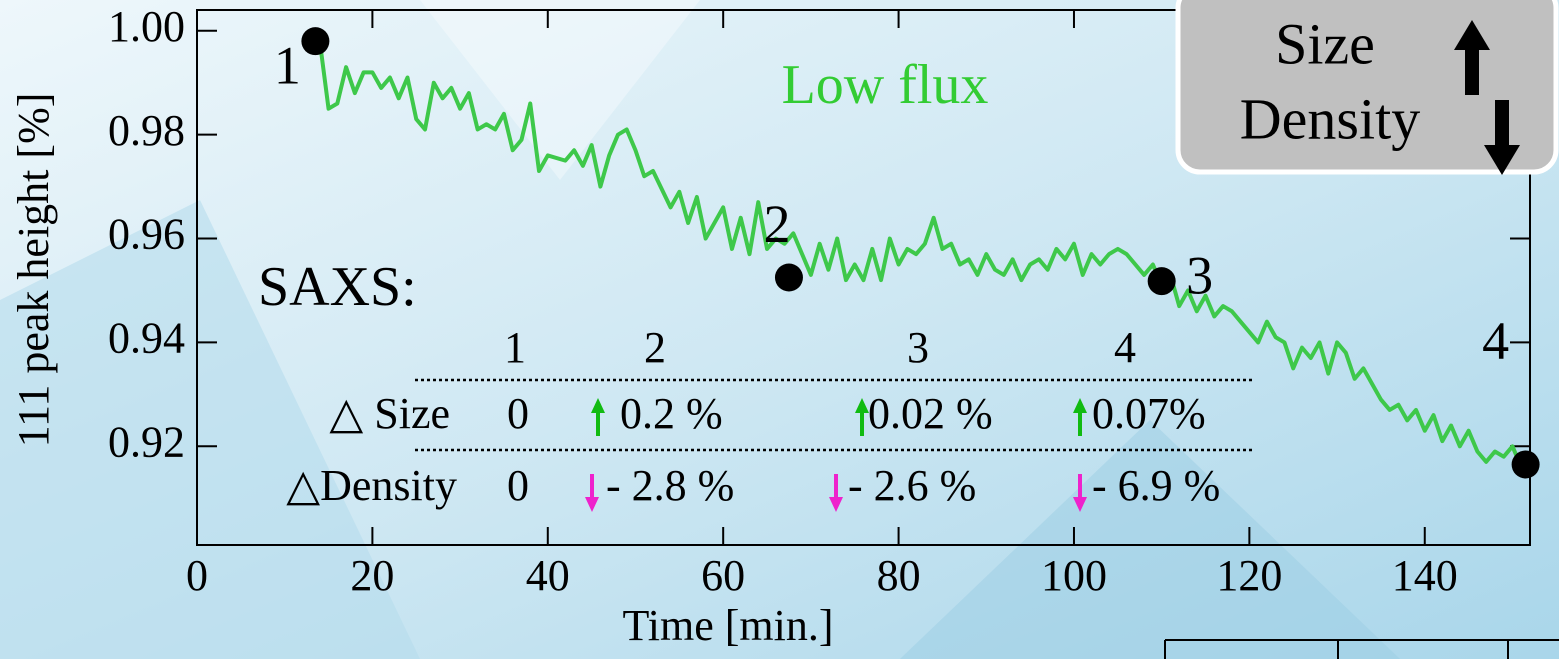  I want to click on table-header: 4, so click(1125, 347).